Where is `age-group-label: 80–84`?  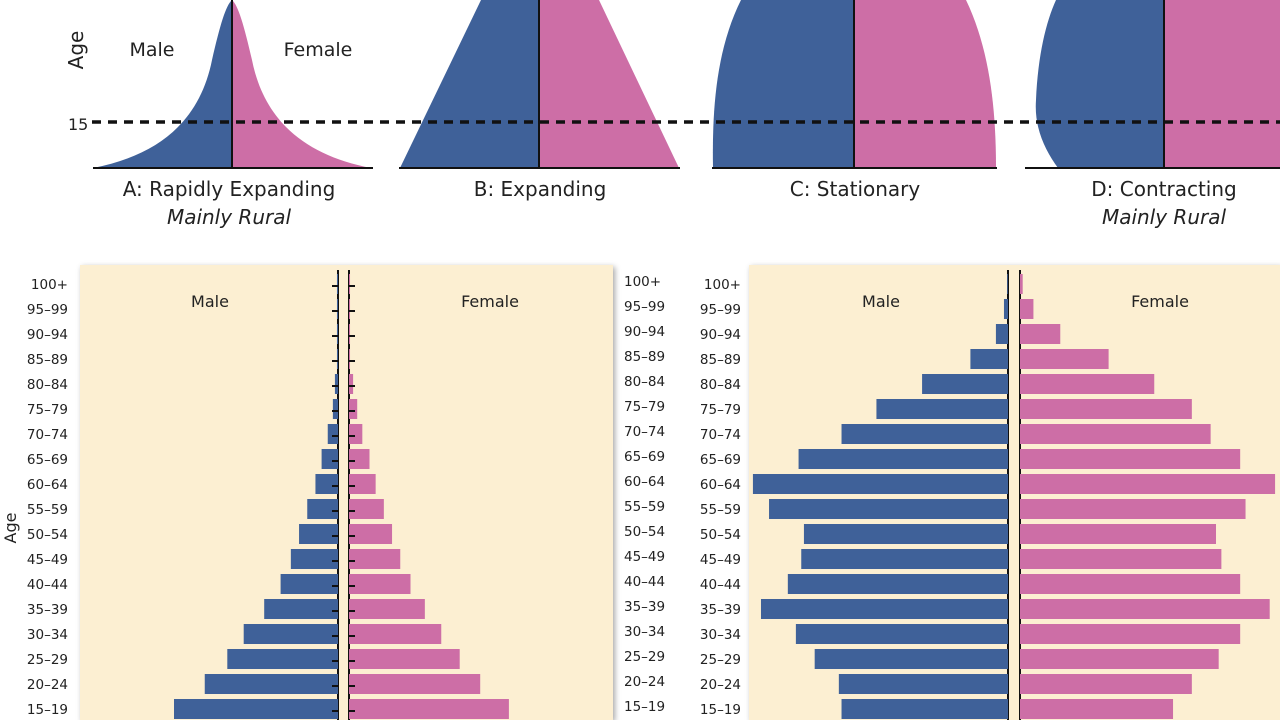 age-group-label: 80–84 is located at coordinates (47, 385).